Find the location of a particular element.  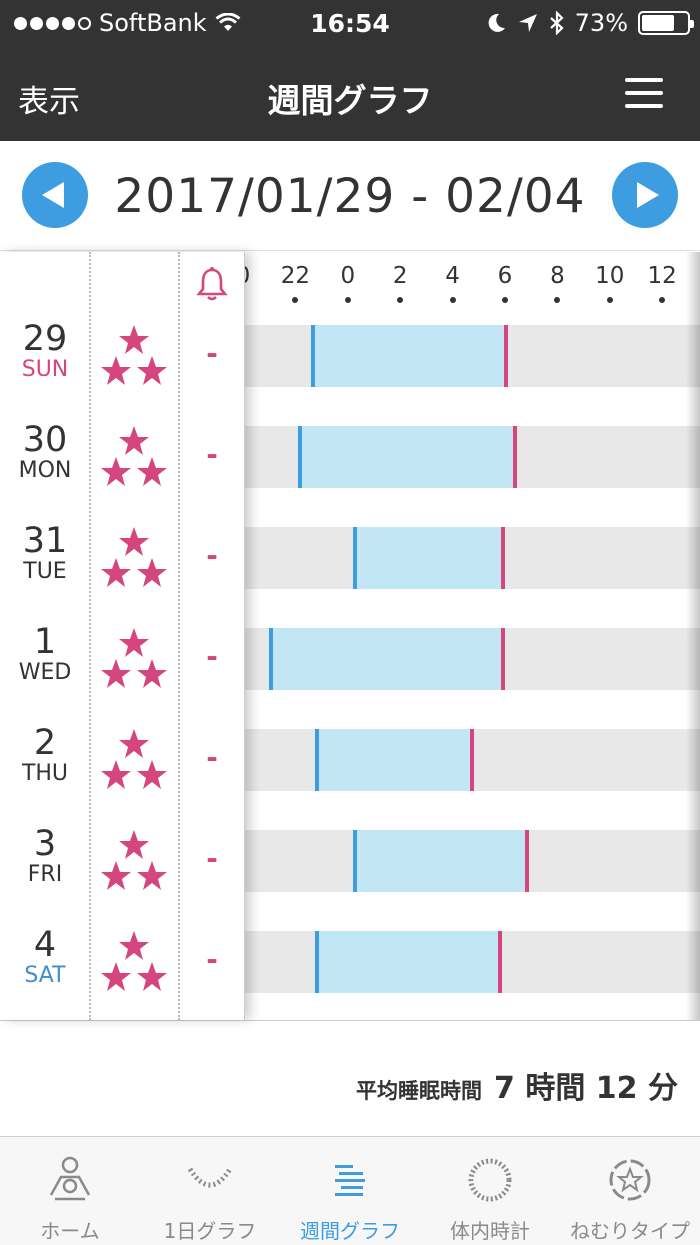

signal-strength-icon is located at coordinates (52, 23).